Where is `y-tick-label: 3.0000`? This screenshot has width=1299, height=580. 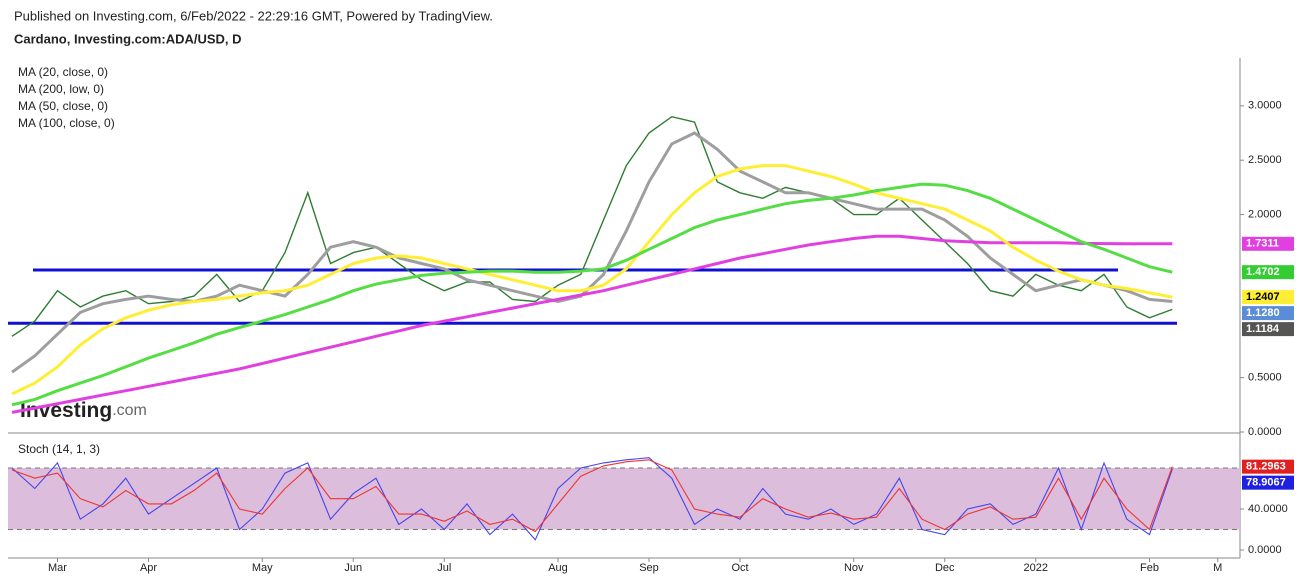 y-tick-label: 3.0000 is located at coordinates (1265, 106).